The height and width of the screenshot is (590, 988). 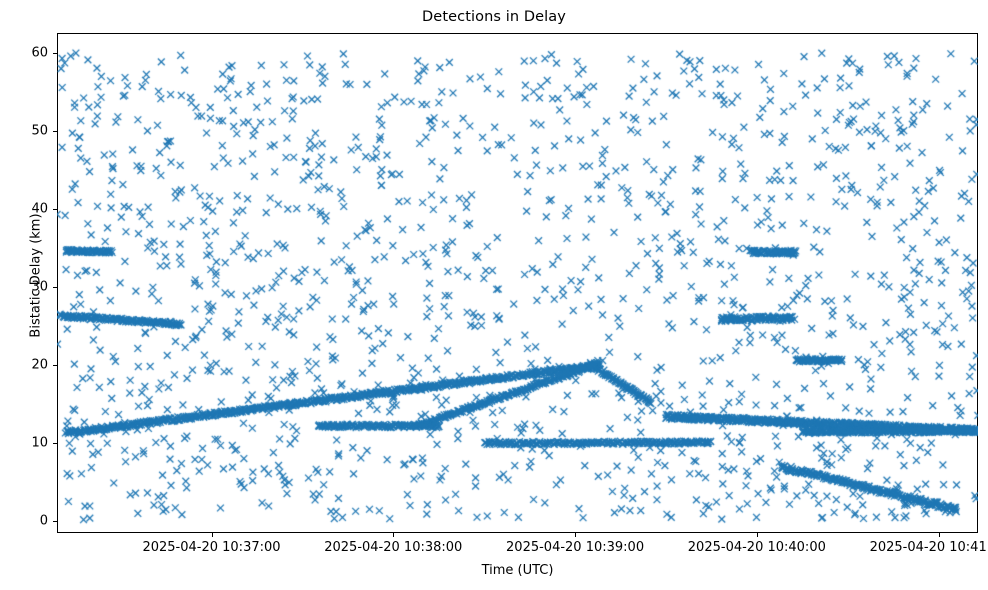 I want to click on x-axis-label: Time (UTC), so click(x=517, y=570).